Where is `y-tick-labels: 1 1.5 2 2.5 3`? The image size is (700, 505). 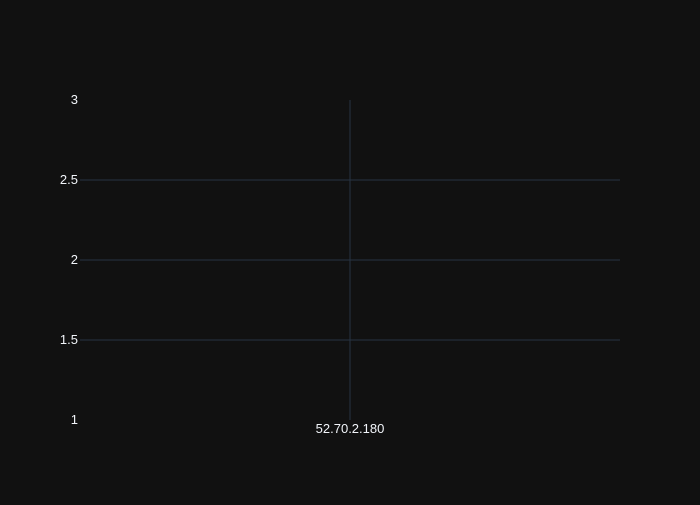
y-tick-labels: 1 1.5 2 2.5 3 is located at coordinates (69, 259).